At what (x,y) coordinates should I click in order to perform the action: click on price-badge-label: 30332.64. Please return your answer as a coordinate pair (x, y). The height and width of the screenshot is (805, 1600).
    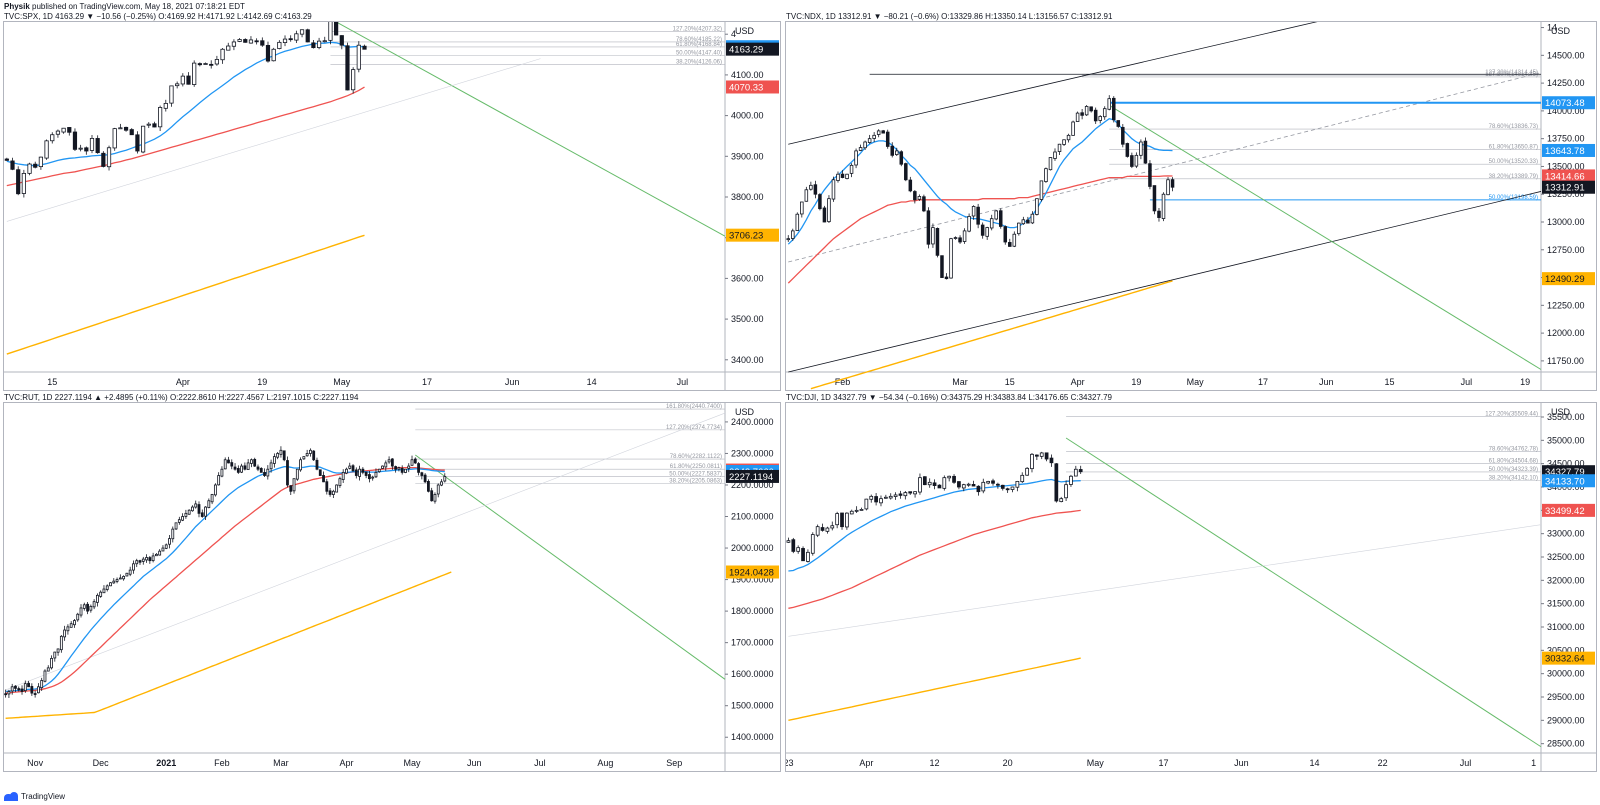
    Looking at the image, I should click on (1565, 659).